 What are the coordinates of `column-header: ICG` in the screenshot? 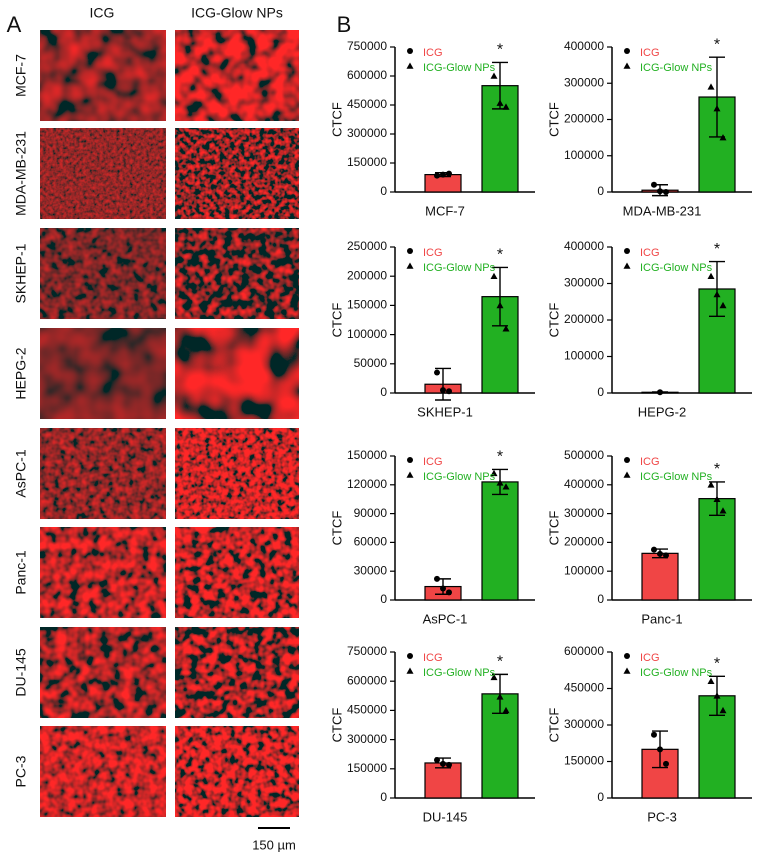 It's located at (102, 13).